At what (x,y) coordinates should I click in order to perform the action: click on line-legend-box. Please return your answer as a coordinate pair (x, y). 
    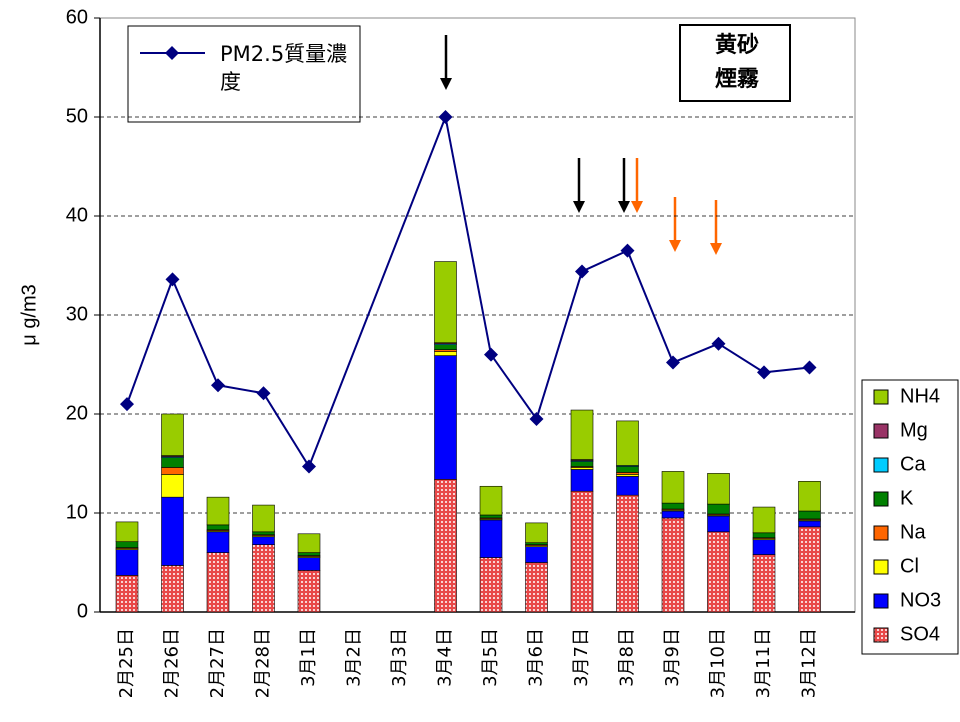
    Looking at the image, I should click on (244, 74).